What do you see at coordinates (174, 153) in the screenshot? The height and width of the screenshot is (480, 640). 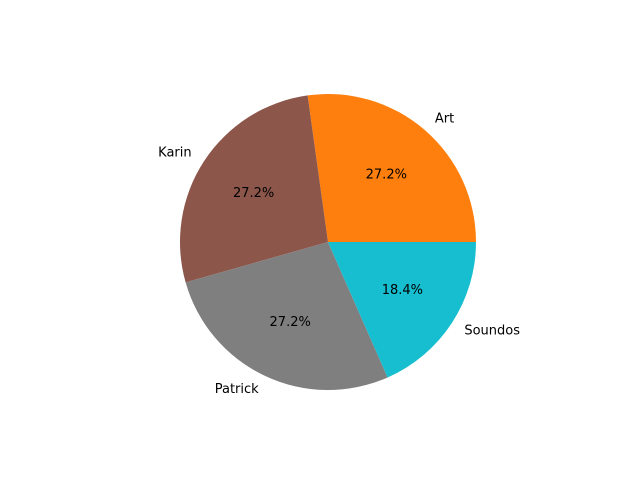 I see `slice-label-karin: Karin` at bounding box center [174, 153].